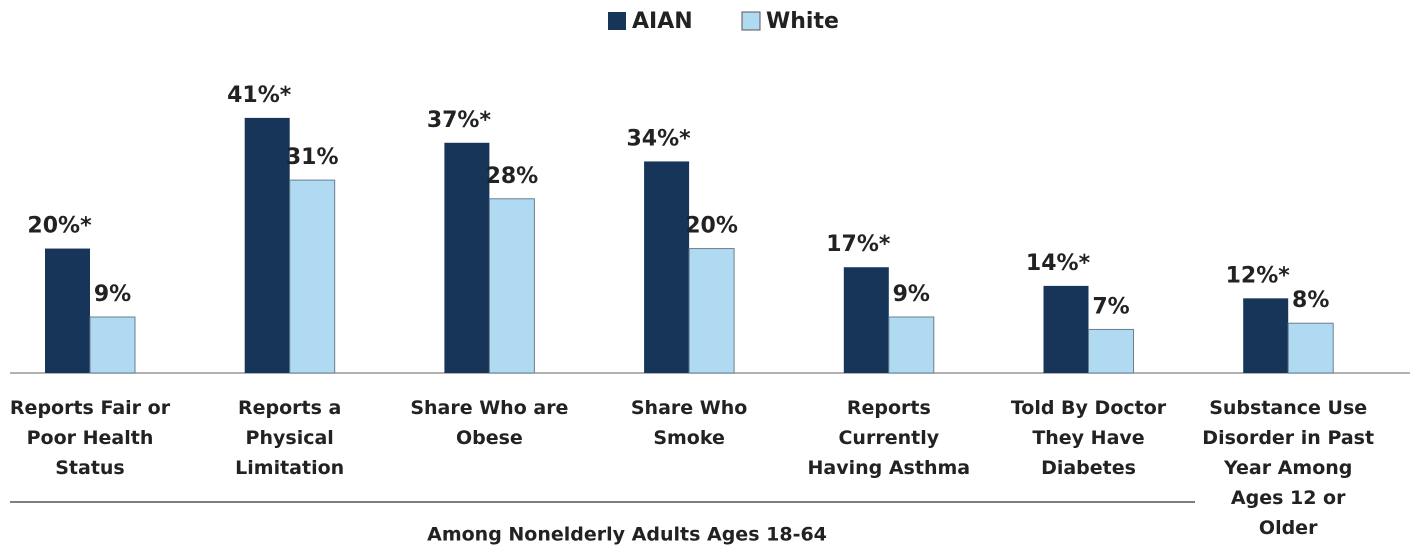  What do you see at coordinates (1310, 300) in the screenshot?
I see `data-label: 8%` at bounding box center [1310, 300].